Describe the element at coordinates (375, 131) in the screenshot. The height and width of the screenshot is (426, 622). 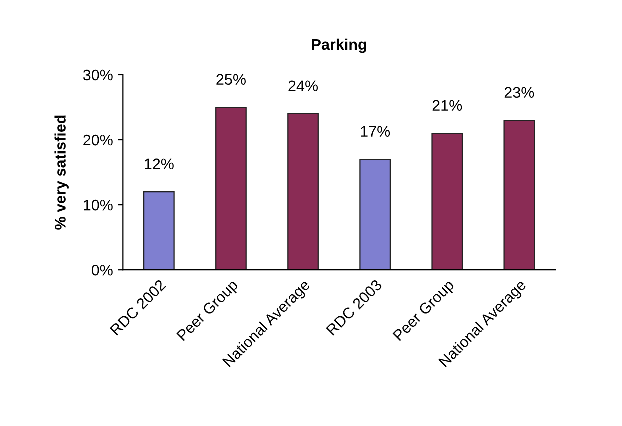
I see `data-label: 17%` at that location.